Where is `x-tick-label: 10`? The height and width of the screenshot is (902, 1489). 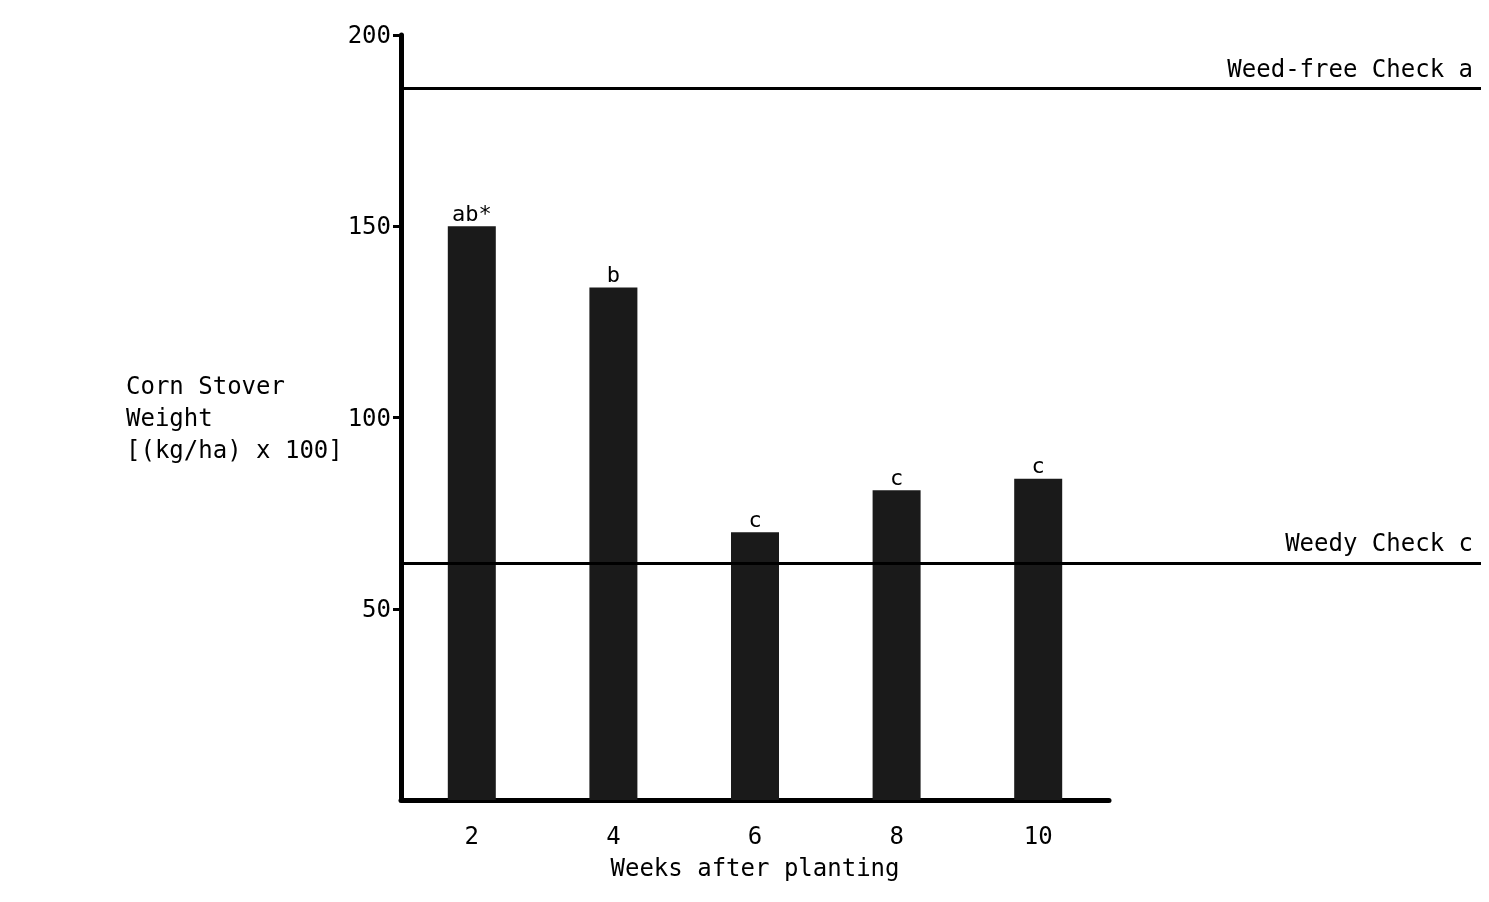
x-tick-label: 10 is located at coordinates (1038, 836).